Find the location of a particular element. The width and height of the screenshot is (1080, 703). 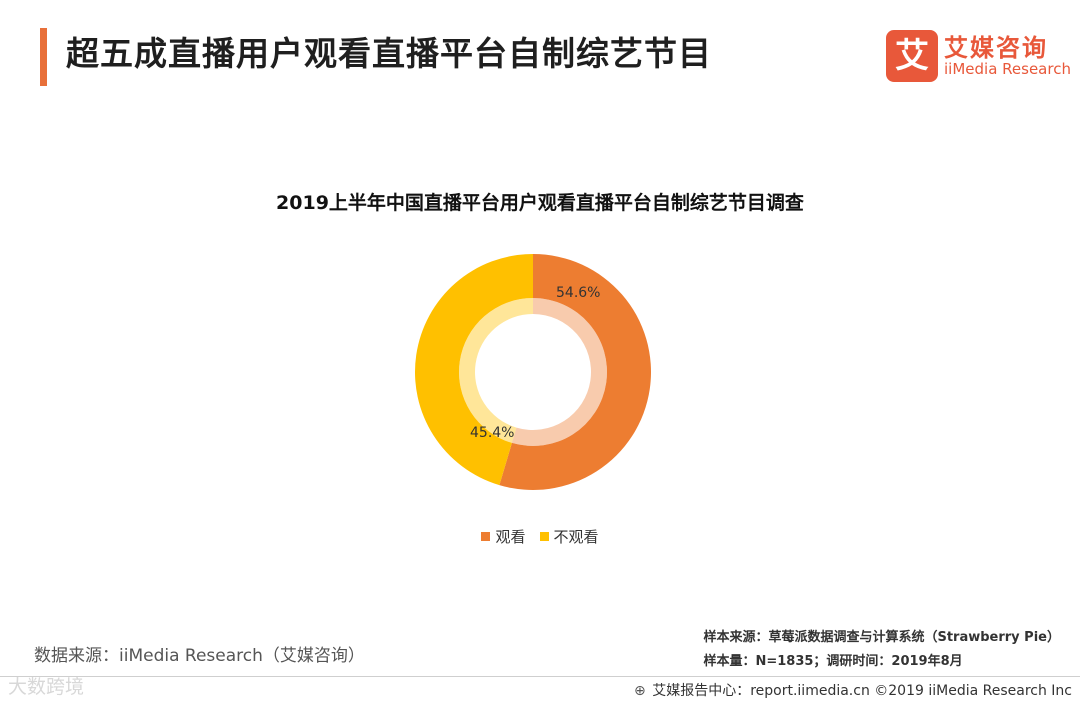

legend-label-not-watch: 不观看 is located at coordinates (576, 537).